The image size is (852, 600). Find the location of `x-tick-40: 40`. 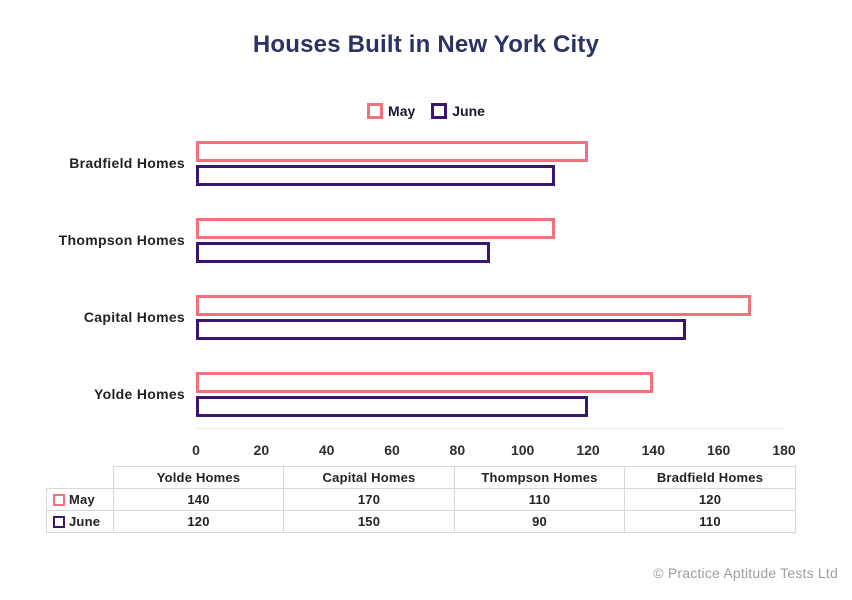

x-tick-40: 40 is located at coordinates (326, 450).